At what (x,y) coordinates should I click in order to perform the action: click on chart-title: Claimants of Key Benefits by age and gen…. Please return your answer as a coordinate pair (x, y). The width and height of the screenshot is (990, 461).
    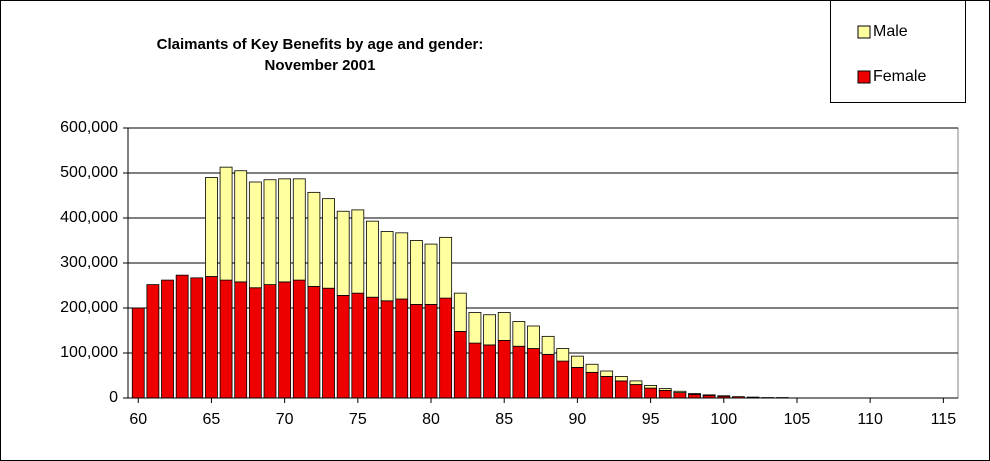
    Looking at the image, I should click on (320, 44).